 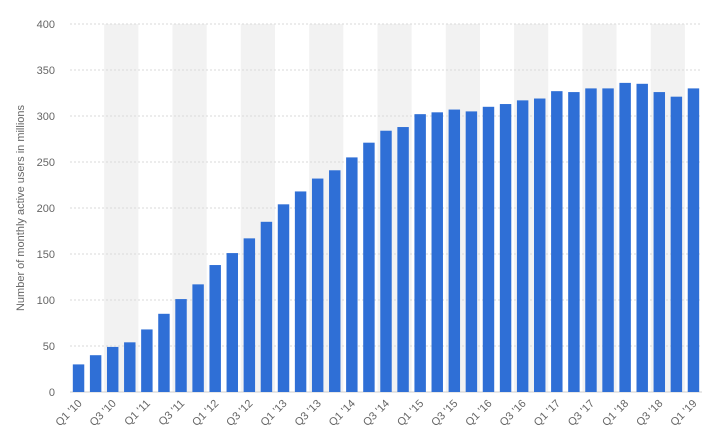 What do you see at coordinates (283, 298) in the screenshot?
I see `bar: Q1 '13: 204` at bounding box center [283, 298].